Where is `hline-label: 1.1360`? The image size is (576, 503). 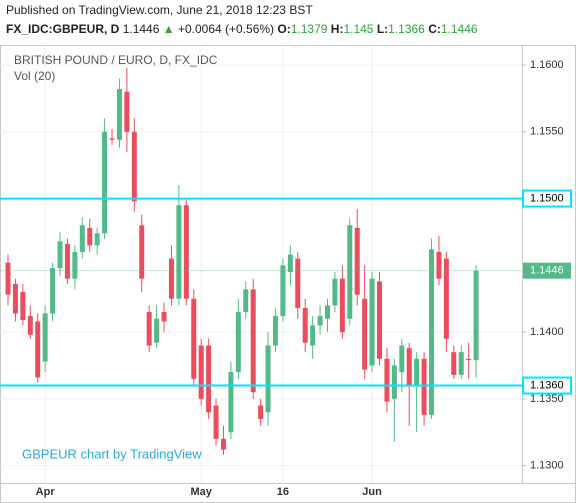 hline-label: 1.1360 is located at coordinates (547, 385).